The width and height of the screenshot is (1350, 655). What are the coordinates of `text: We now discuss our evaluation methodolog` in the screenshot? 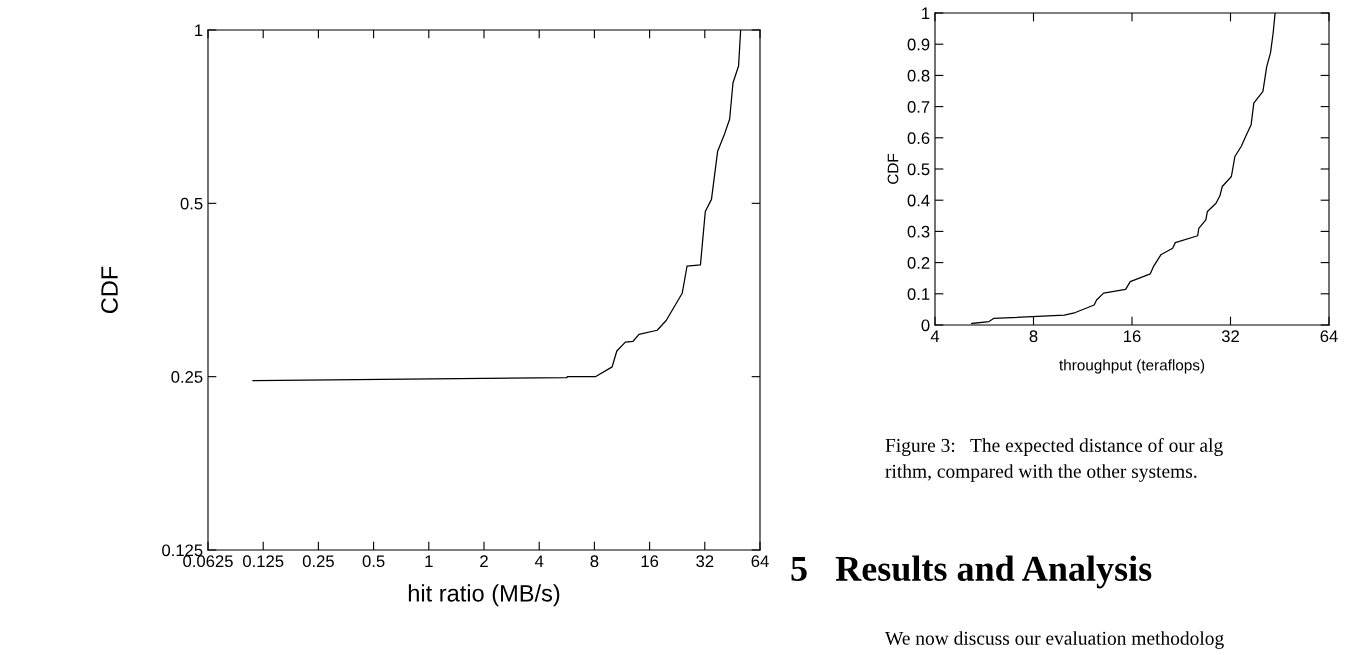 It's located at (1054, 640).